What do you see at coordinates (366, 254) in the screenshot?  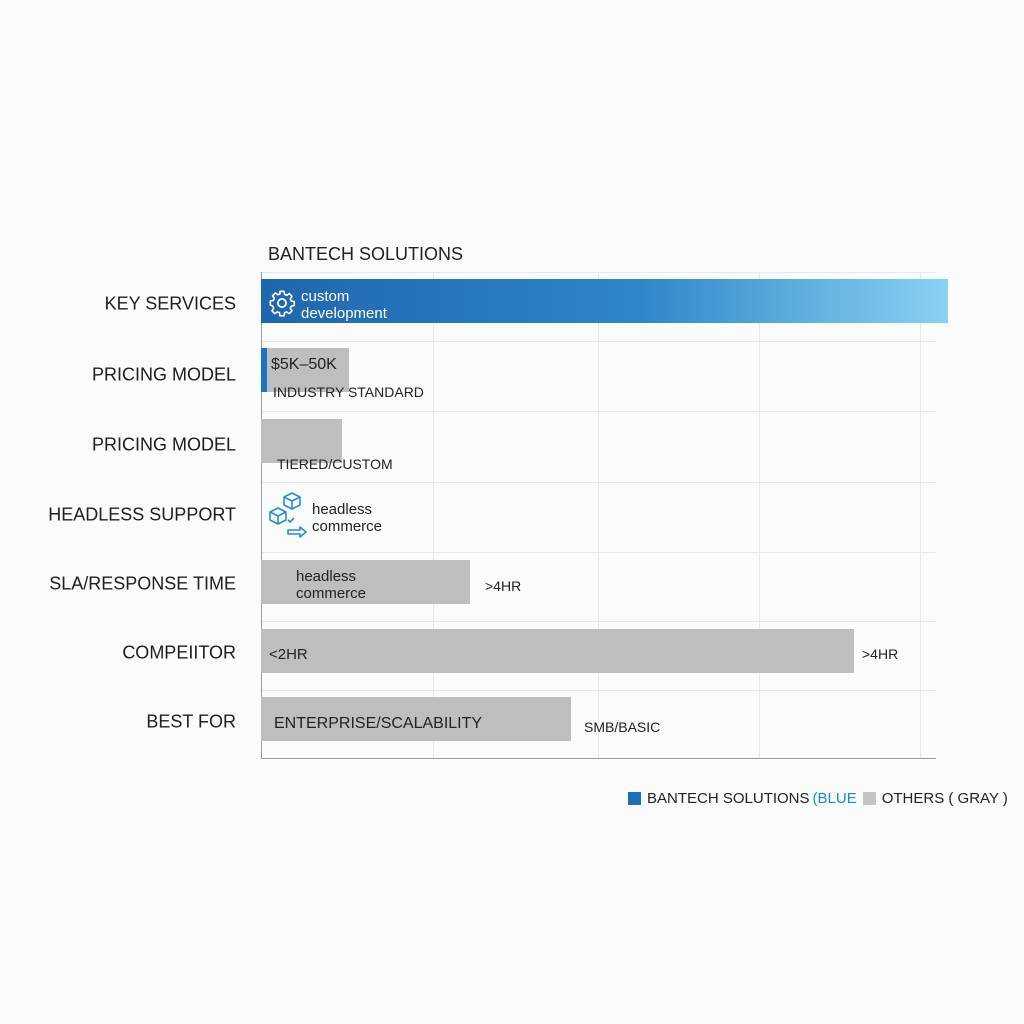 I see `chart-title: BANTECH SOLUTIONS` at bounding box center [366, 254].